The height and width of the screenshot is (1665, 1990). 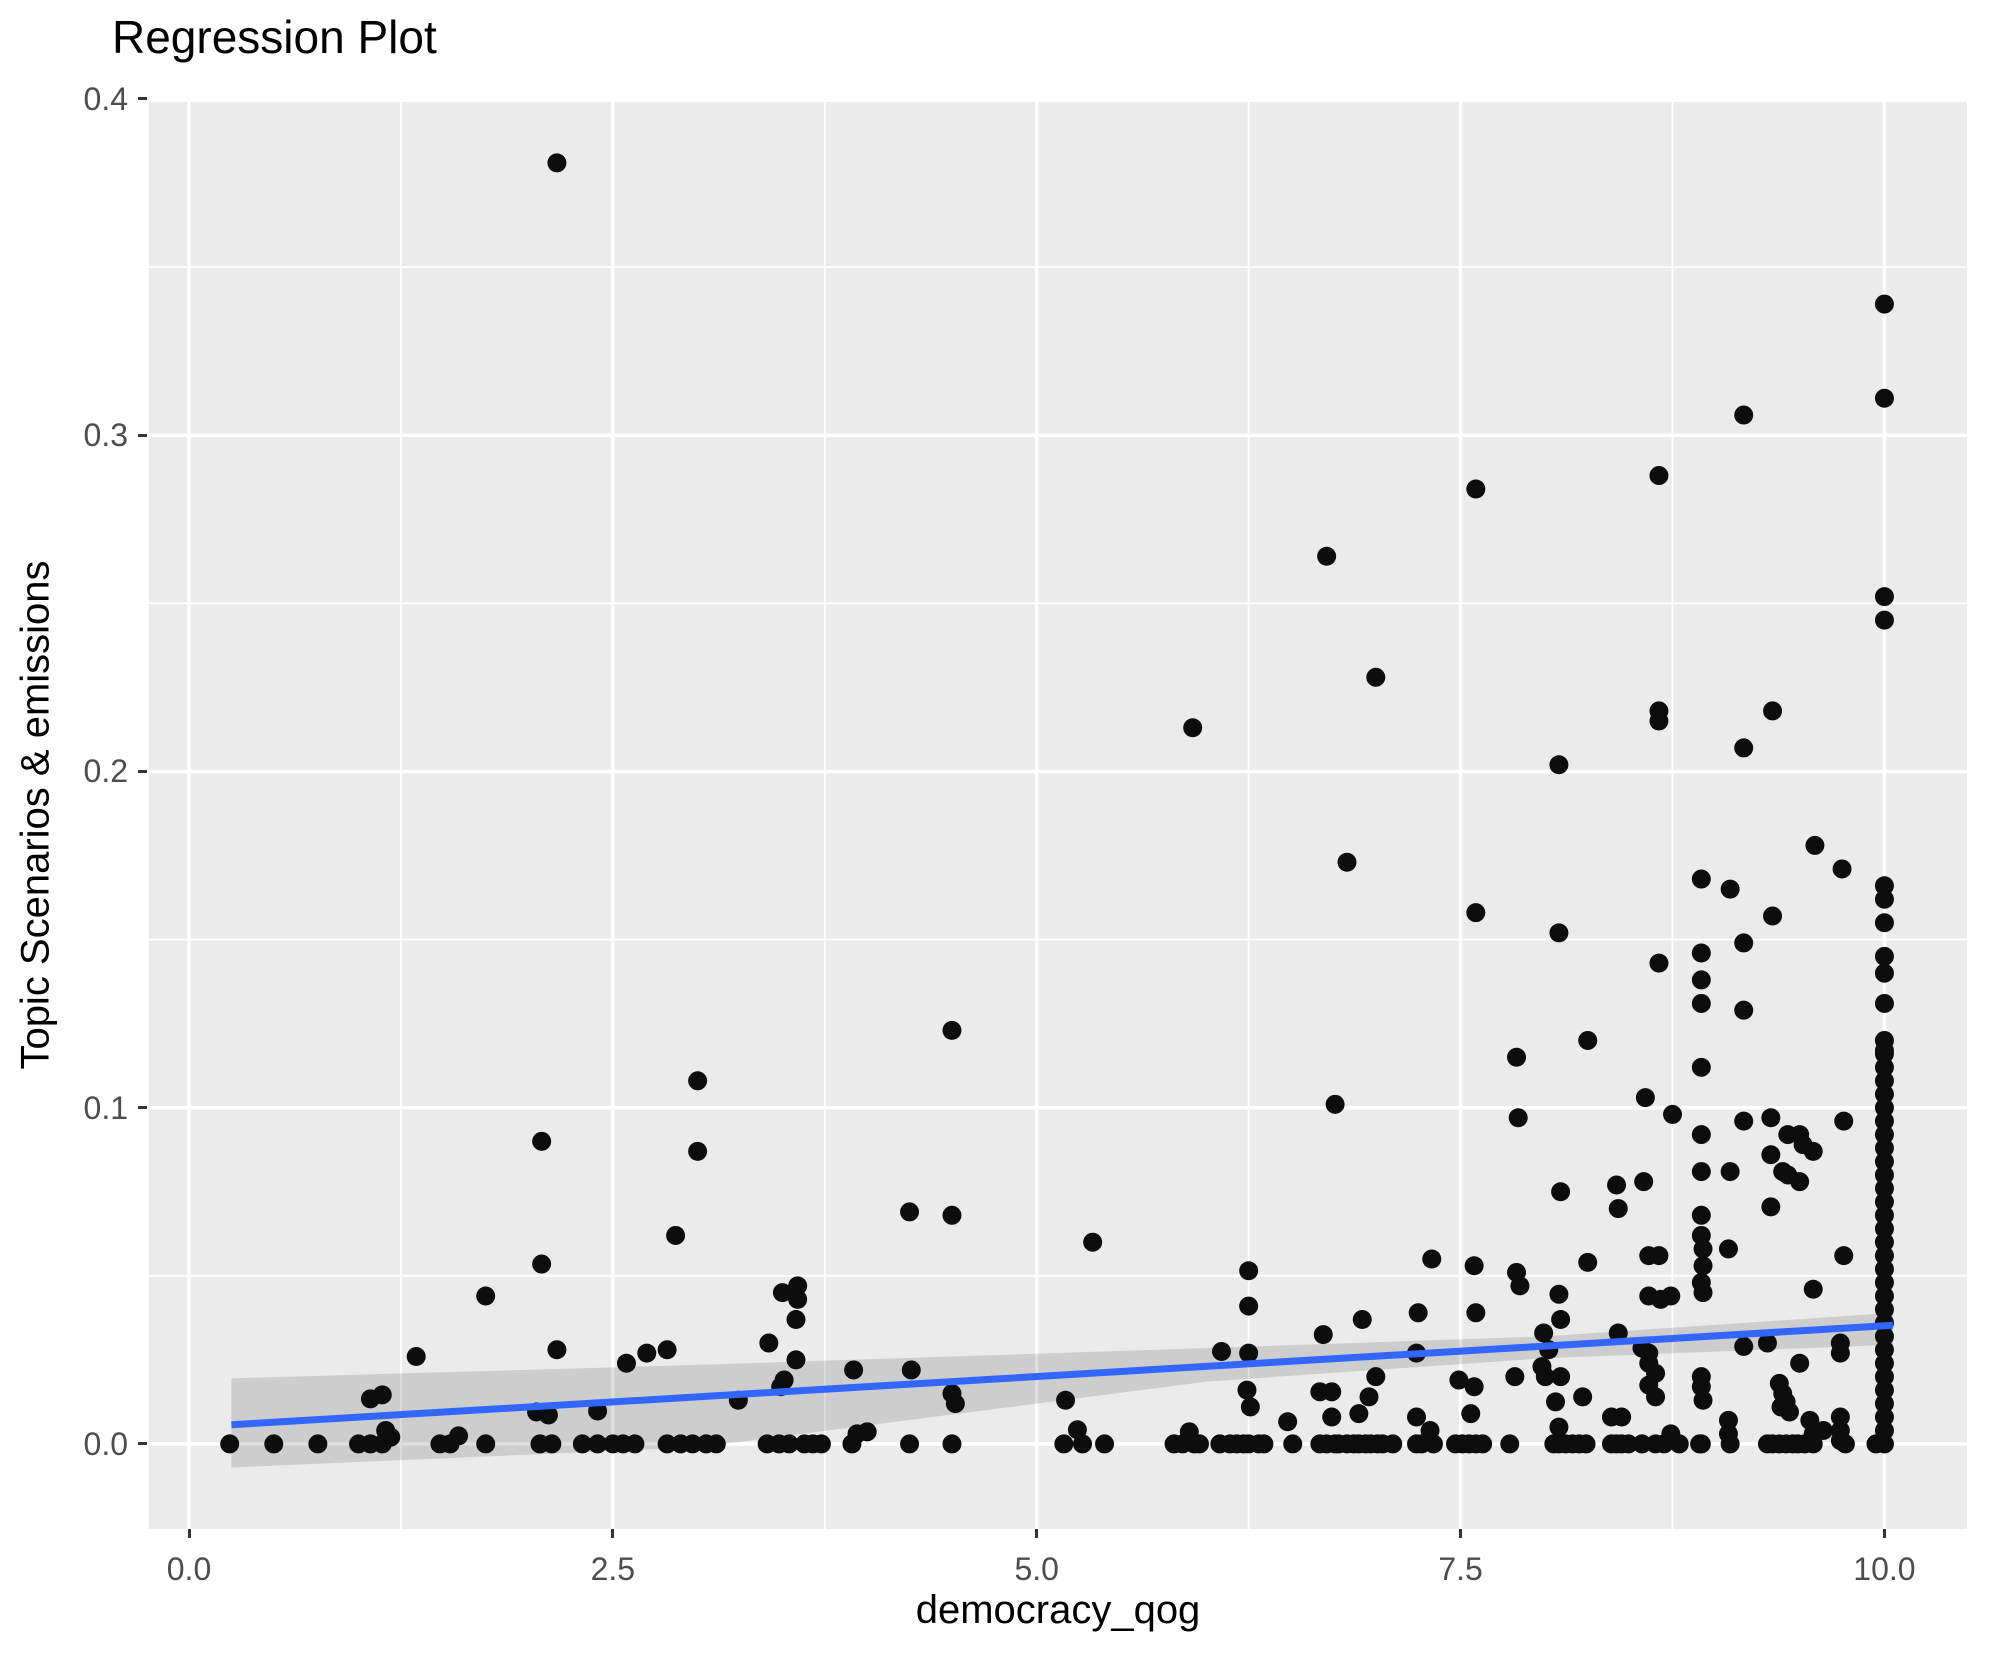 I want to click on x-axis-title: democracy_qog, so click(x=1058, y=1610).